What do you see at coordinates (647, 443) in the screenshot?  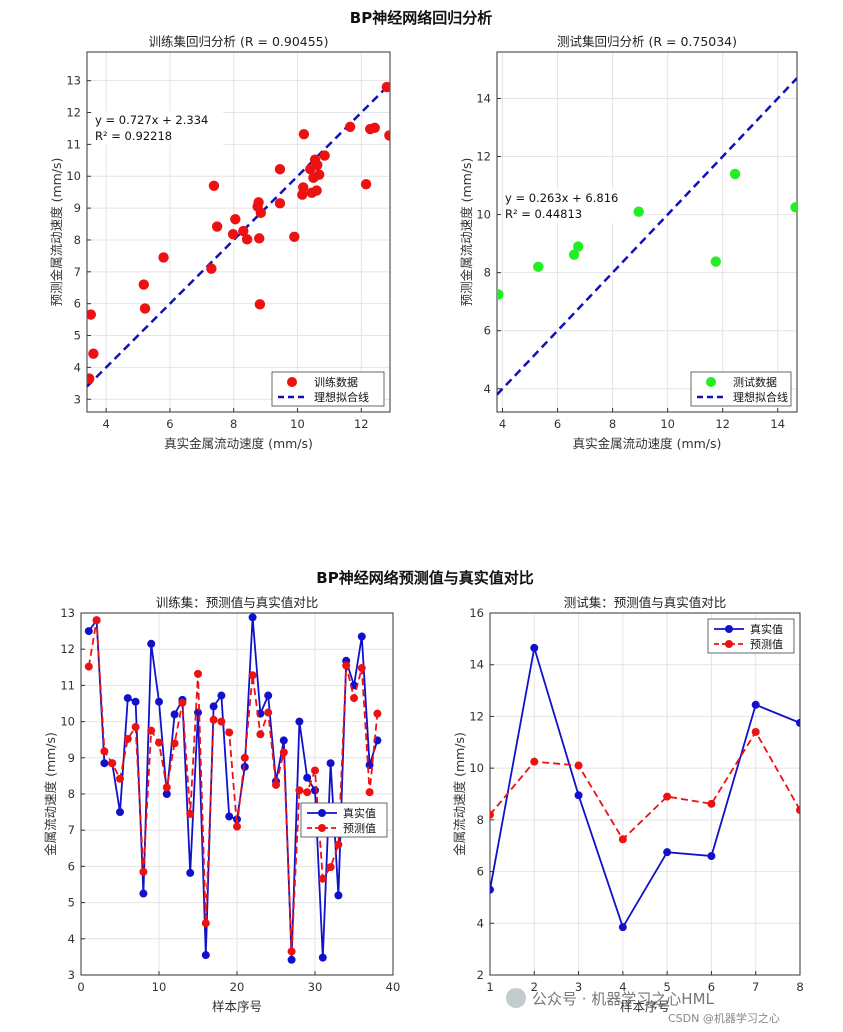 I see `x-axis-label: 真实金属流动速度 (mm/s)` at bounding box center [647, 443].